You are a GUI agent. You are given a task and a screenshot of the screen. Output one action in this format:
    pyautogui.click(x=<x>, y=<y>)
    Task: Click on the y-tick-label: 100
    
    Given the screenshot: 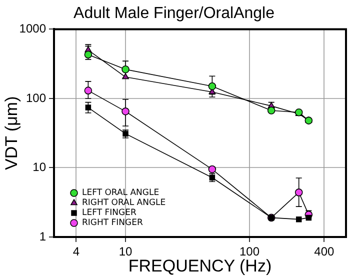 What is the action you would take?
    pyautogui.click(x=36, y=97)
    